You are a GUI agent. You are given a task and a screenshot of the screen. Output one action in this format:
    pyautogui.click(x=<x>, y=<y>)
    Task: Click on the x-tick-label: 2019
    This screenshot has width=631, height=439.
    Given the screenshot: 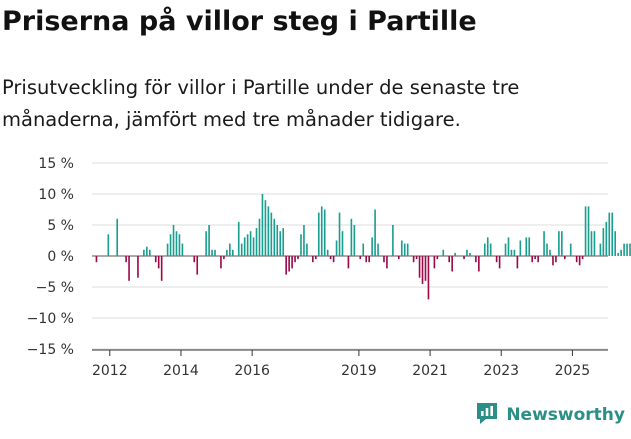 What is the action you would take?
    pyautogui.click(x=359, y=371)
    